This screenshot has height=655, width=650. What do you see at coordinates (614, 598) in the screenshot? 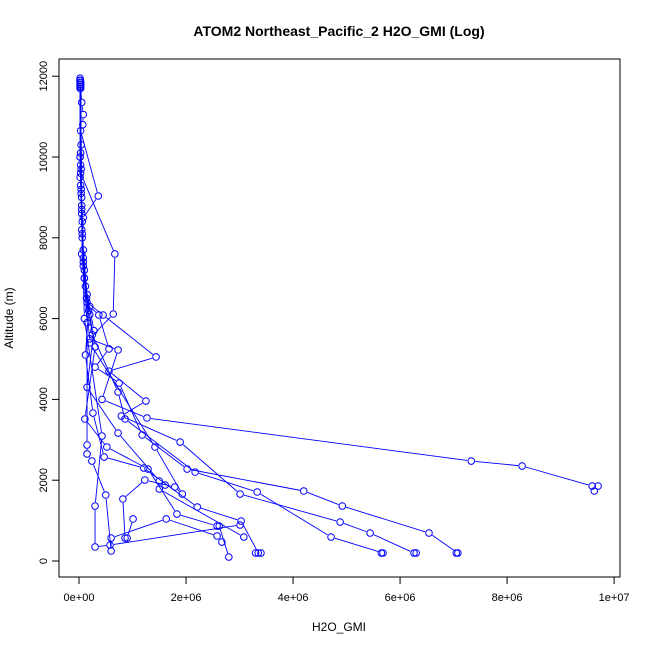
I see `x-tick-label: 1e+07` at bounding box center [614, 598].